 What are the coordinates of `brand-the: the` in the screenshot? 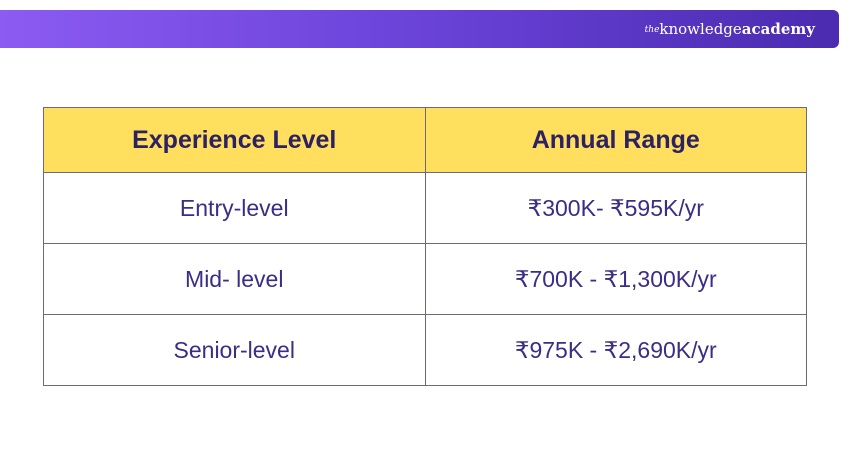 It's located at (652, 30).